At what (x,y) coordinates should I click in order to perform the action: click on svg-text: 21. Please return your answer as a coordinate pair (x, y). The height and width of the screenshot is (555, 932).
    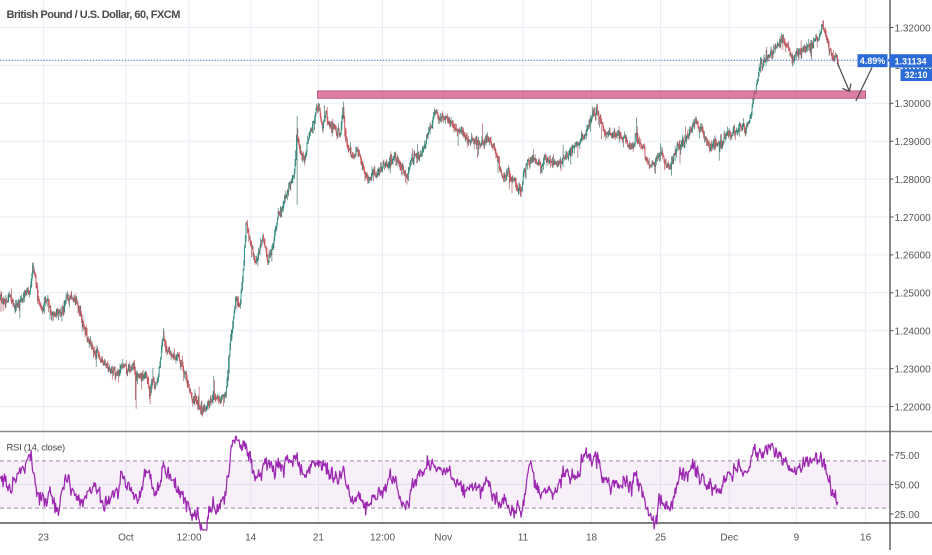
    Looking at the image, I should click on (319, 538).